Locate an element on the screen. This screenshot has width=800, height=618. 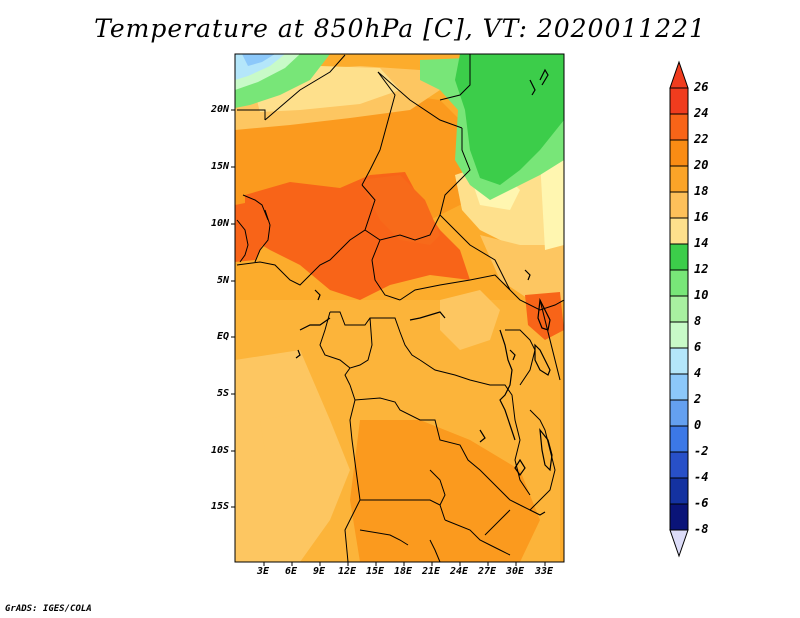
colorbar is located at coordinates (679, 309).